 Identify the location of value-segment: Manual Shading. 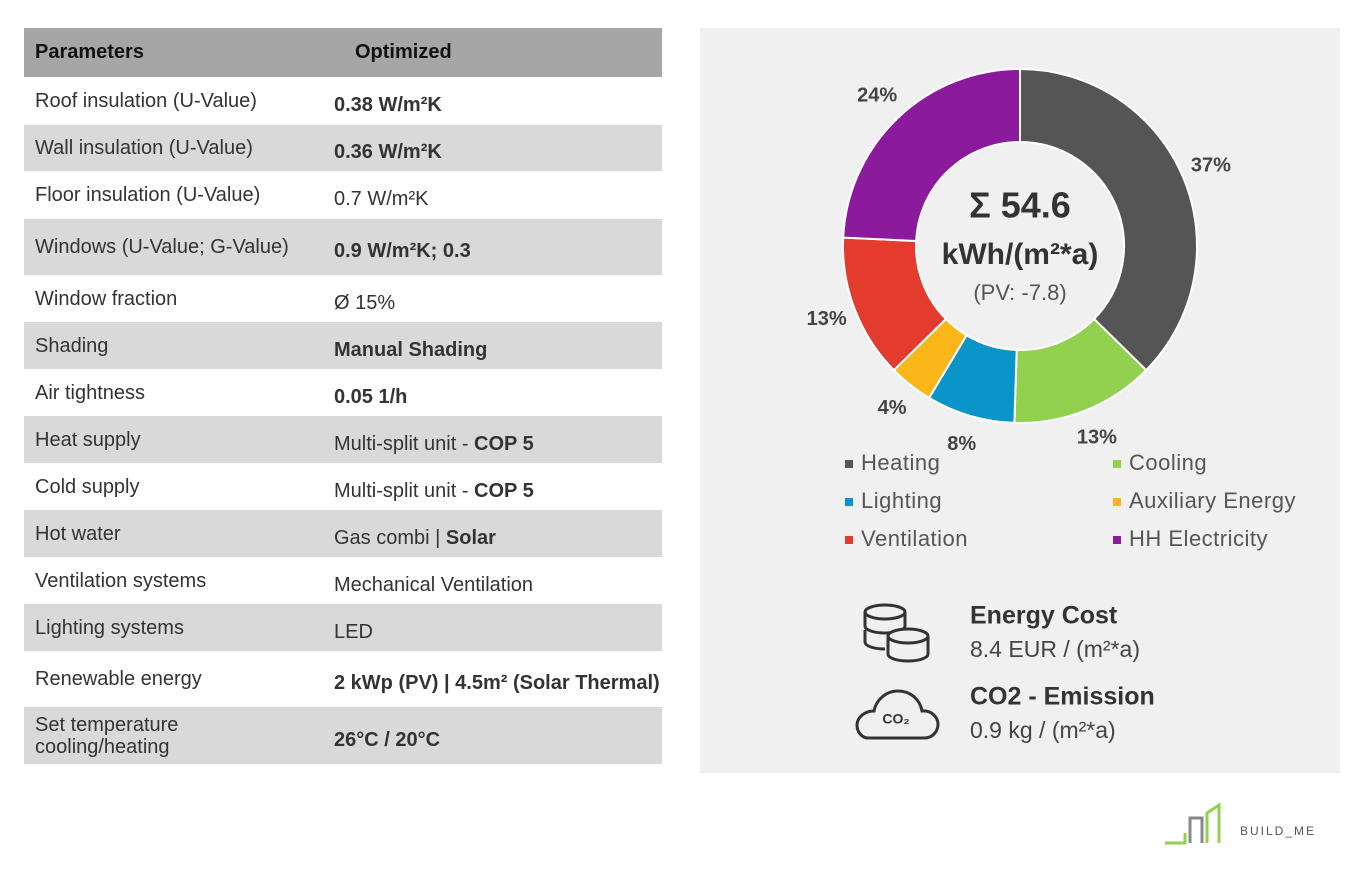
(411, 349).